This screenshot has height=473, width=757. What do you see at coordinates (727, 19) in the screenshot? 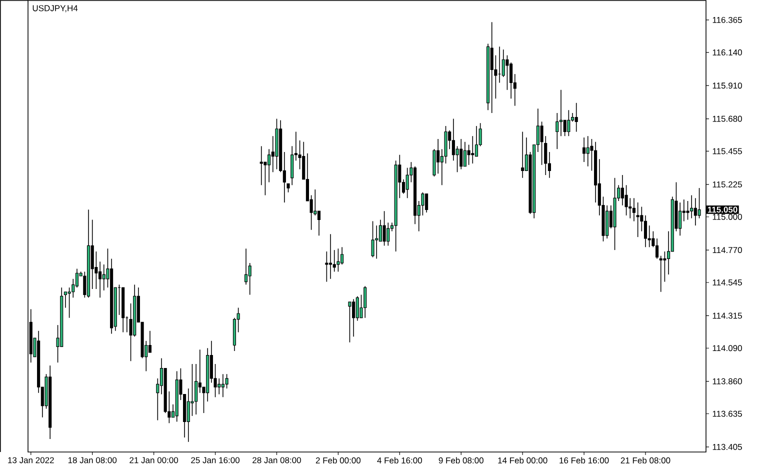
I see `y-tick-label: 116.365` at bounding box center [727, 19].